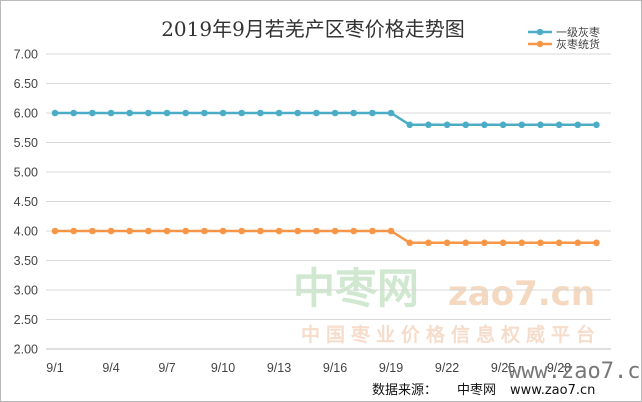 The height and width of the screenshot is (402, 642). I want to click on y-tick-label: 5.50, so click(26, 143).